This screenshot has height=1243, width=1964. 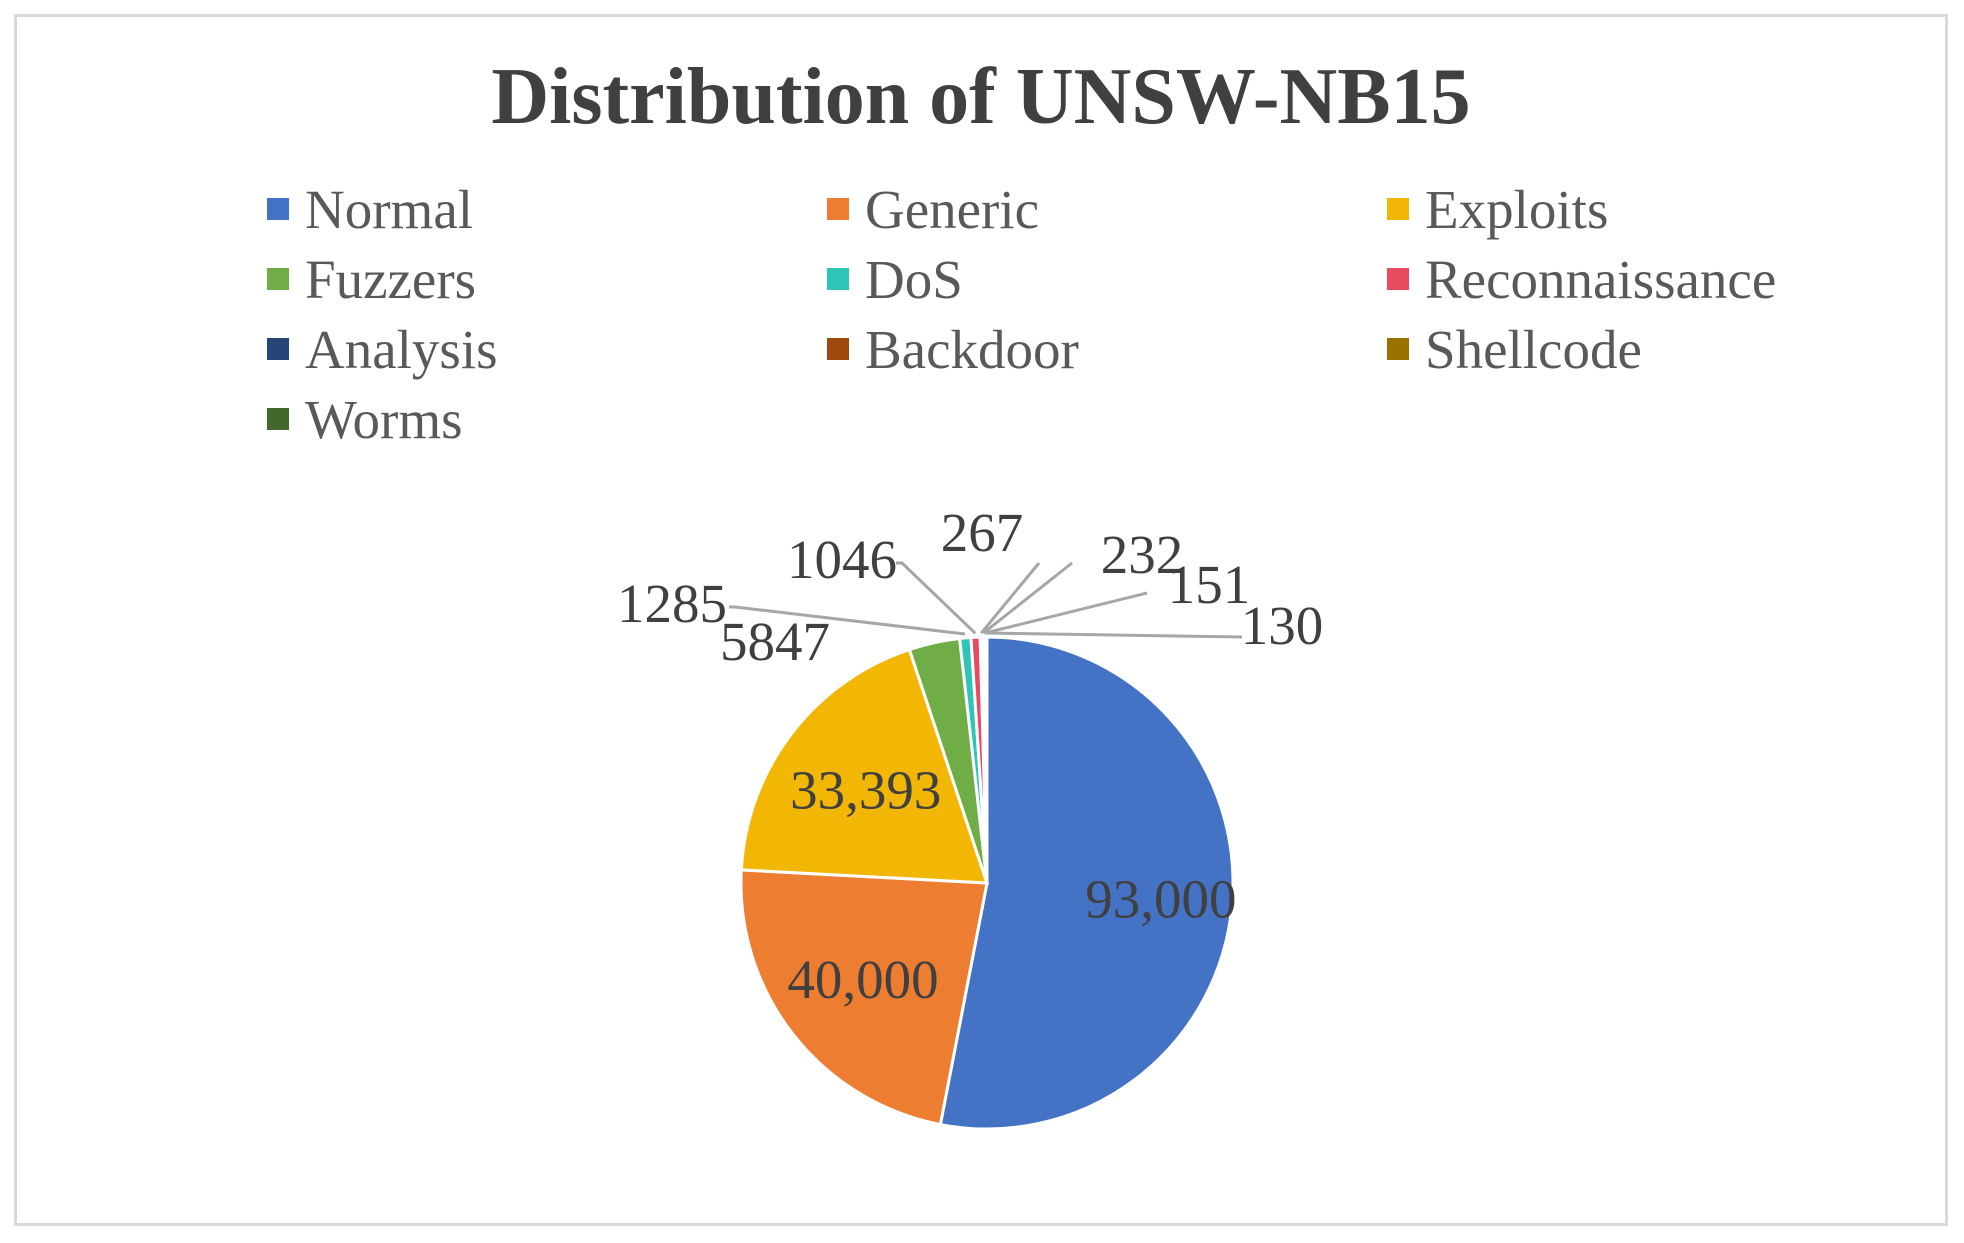 I want to click on pie-slice-exploits, so click(x=864, y=766).